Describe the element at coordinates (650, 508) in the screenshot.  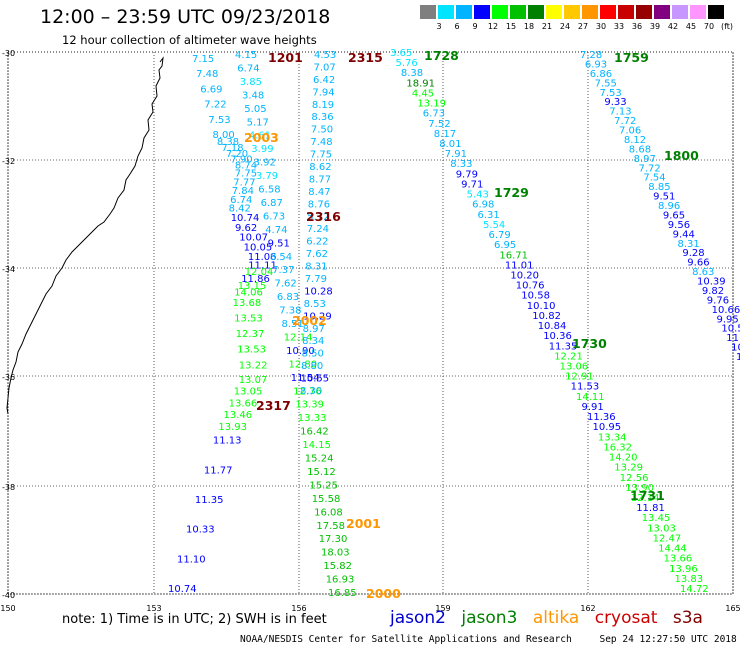
I see `wave-height-value: 11.81` at that location.